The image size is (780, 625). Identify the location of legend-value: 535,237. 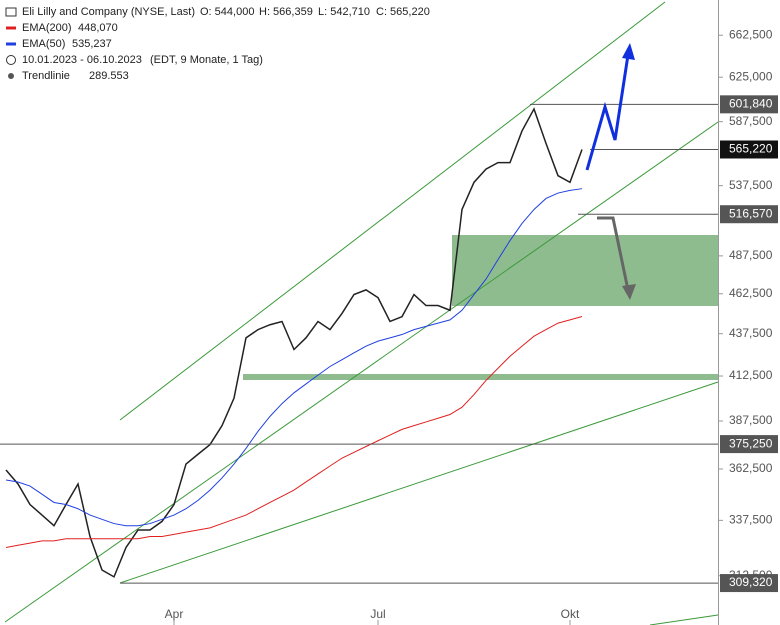
(92, 44).